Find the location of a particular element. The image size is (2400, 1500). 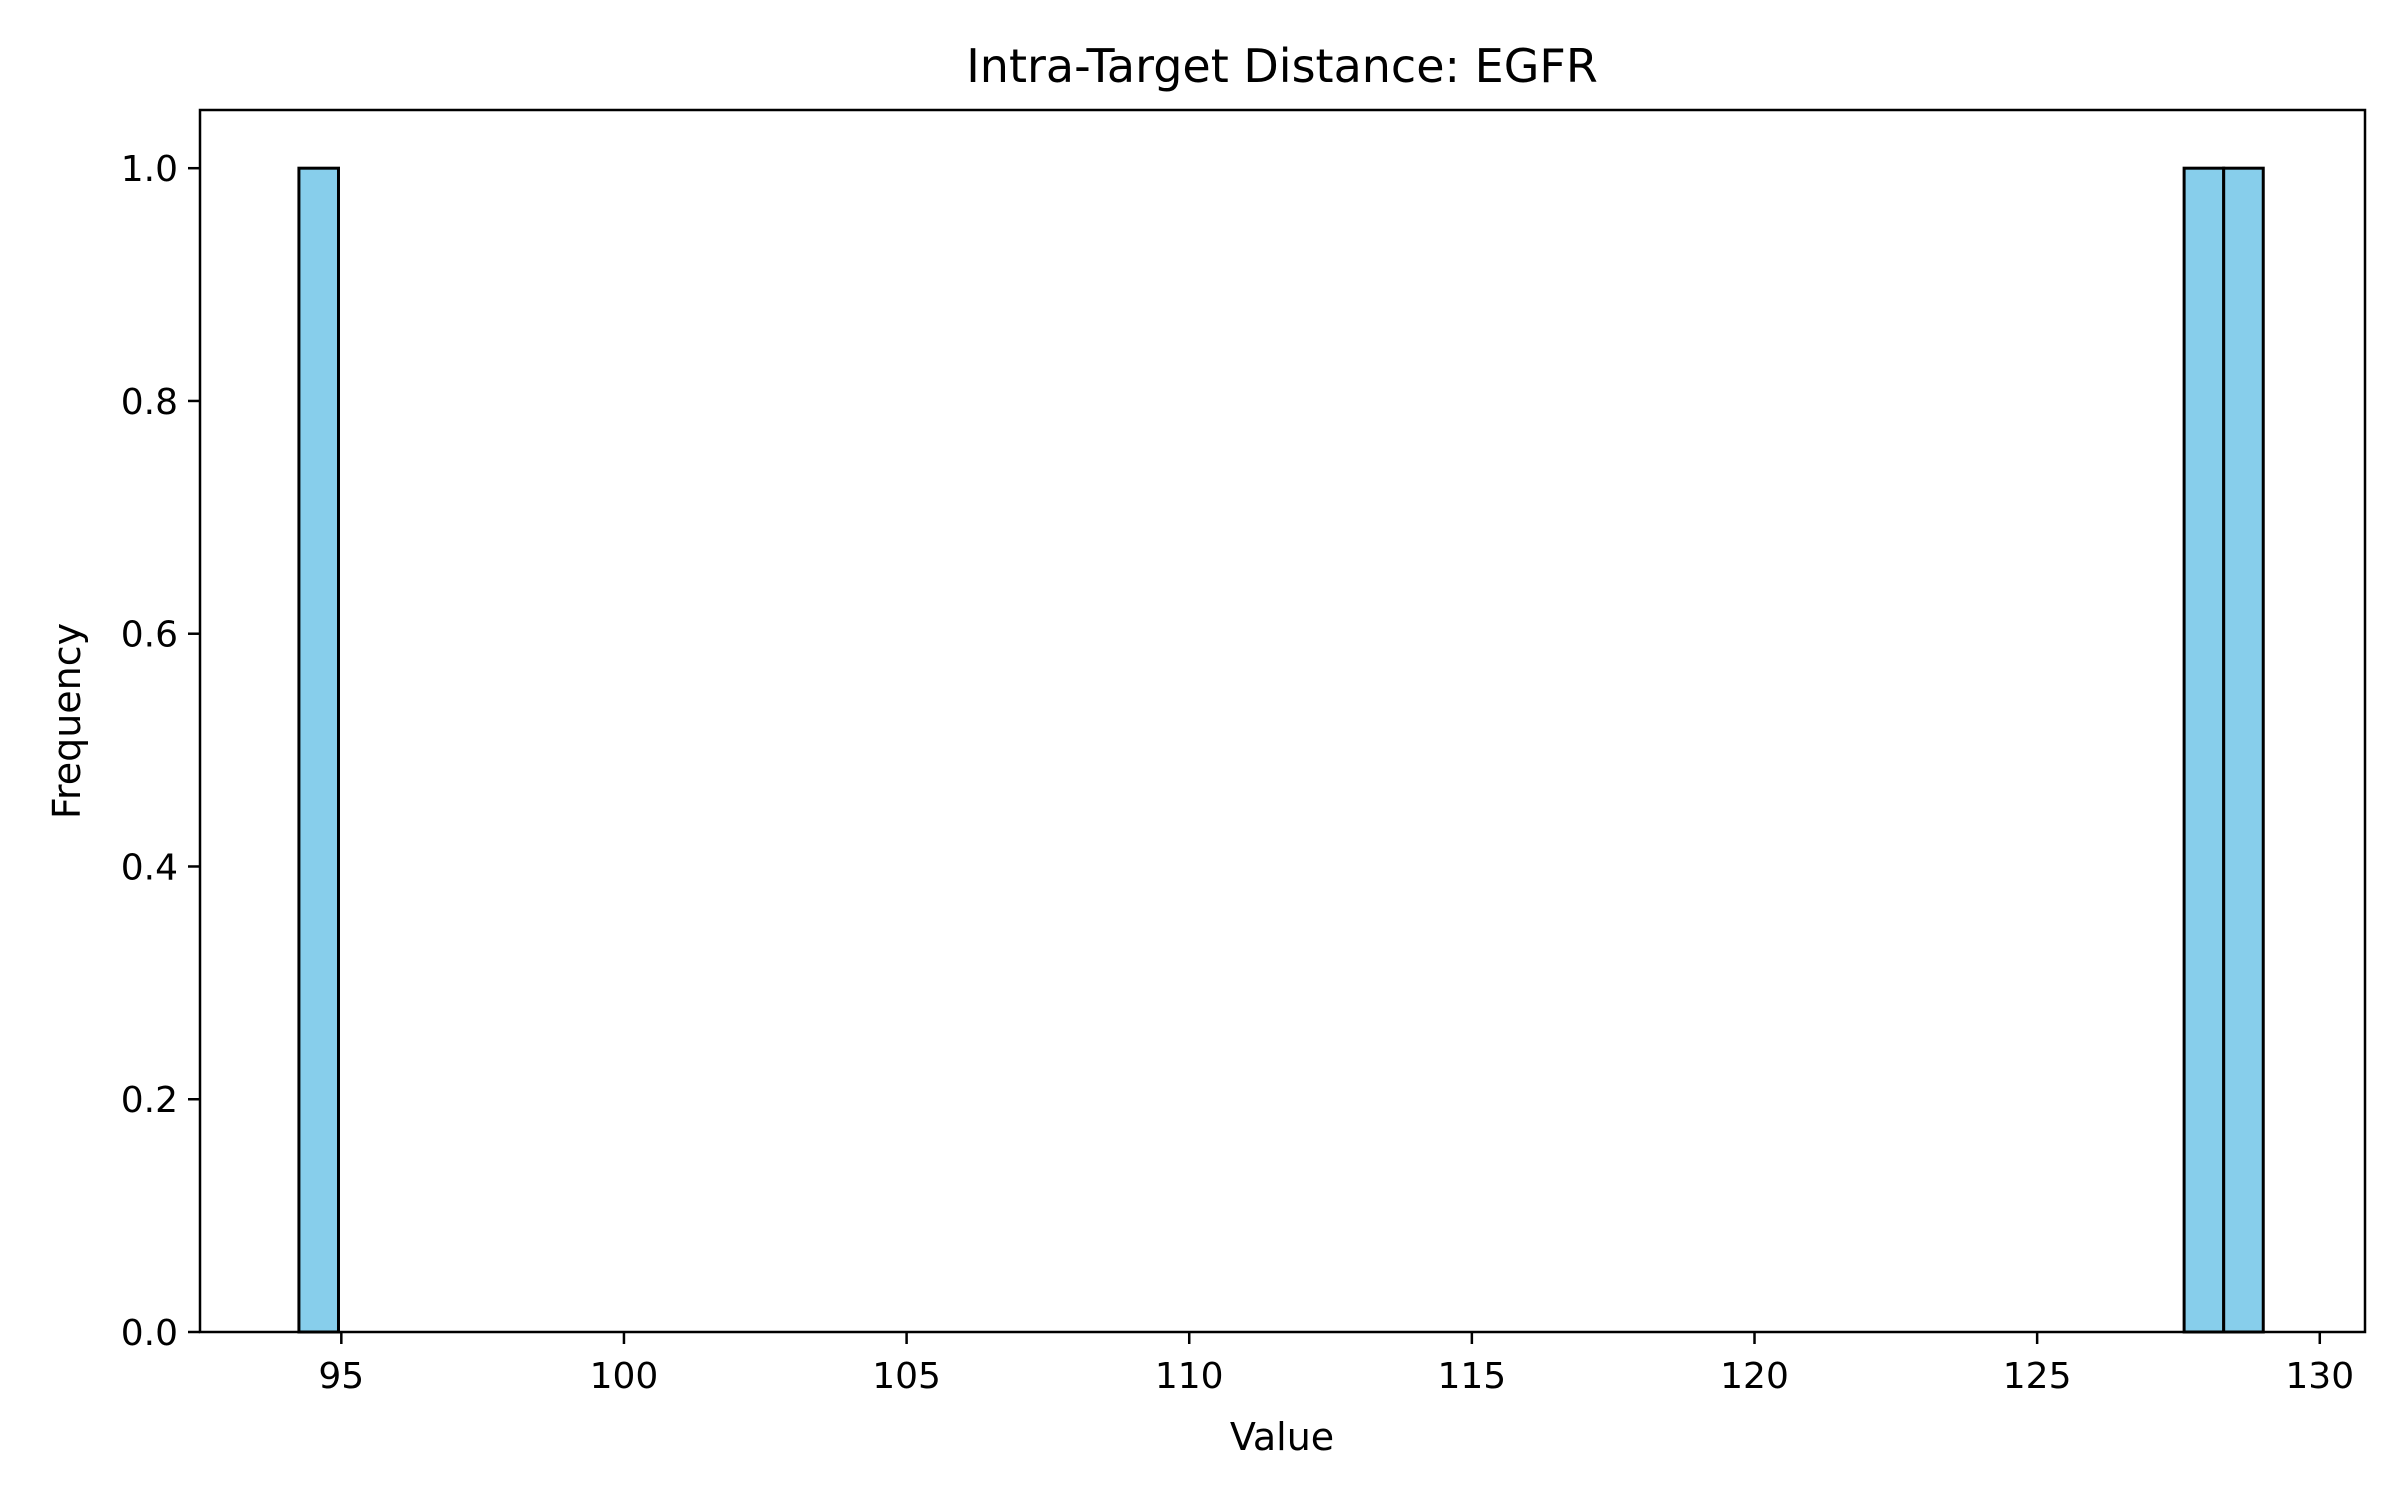

y-tick-label: 1.0 is located at coordinates (149, 169).